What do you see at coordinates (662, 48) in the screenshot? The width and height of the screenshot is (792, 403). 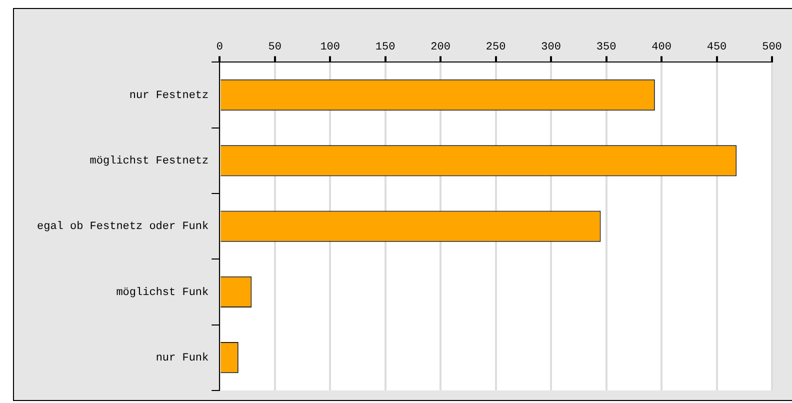 I see `x-tick-label: 400` at bounding box center [662, 48].